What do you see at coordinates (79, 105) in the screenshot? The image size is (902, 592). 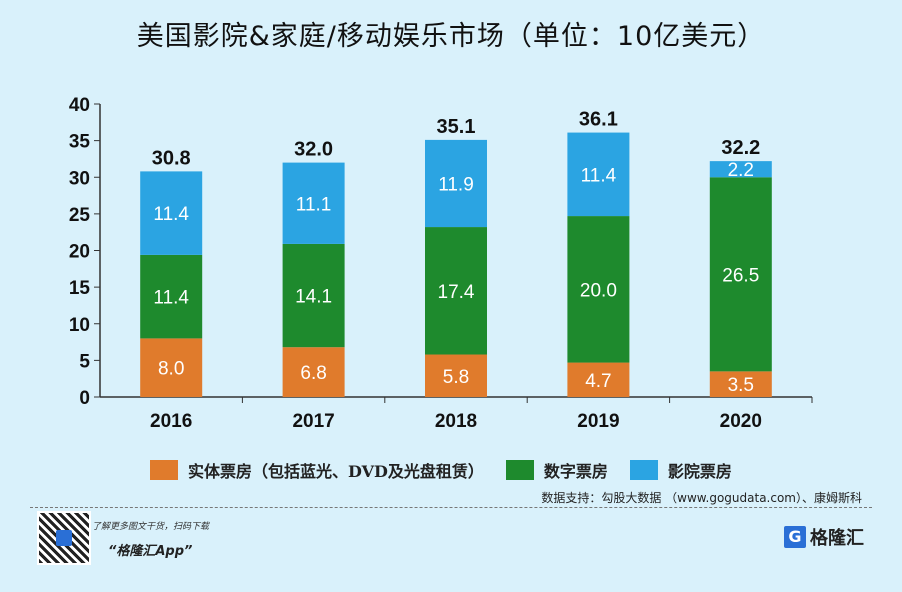 I see `y-tick-label: 40` at bounding box center [79, 105].